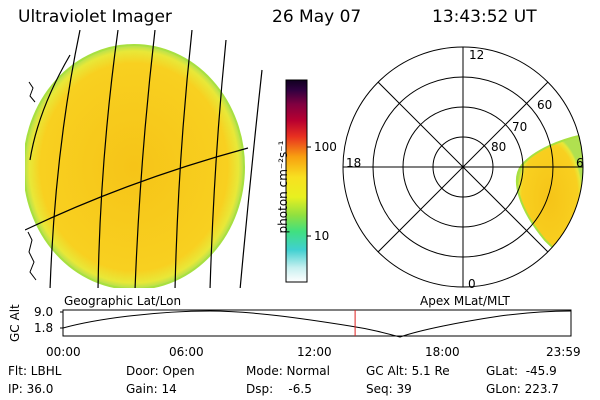  What do you see at coordinates (465, 301) in the screenshot?
I see `apex-caption: Apex MLat/MLT` at bounding box center [465, 301].